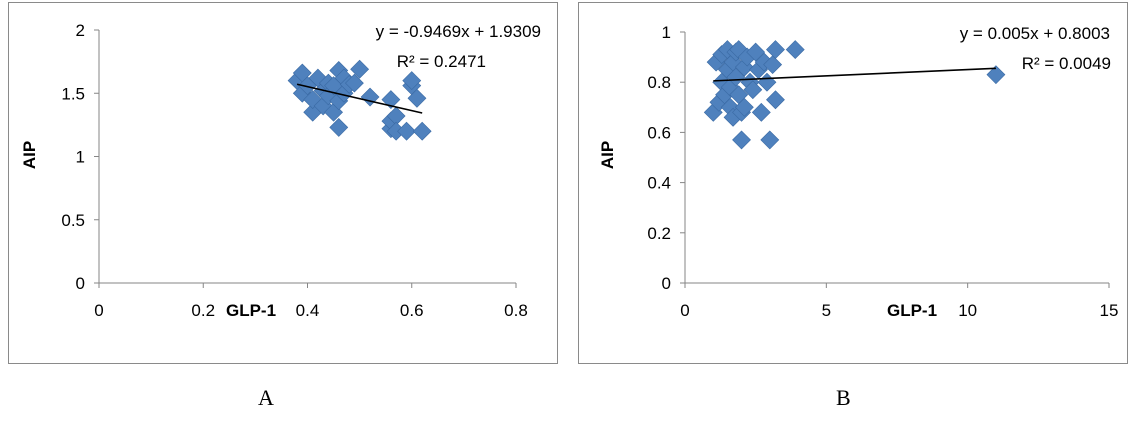  I want to click on x-tick-label: 0.2, so click(203, 310).